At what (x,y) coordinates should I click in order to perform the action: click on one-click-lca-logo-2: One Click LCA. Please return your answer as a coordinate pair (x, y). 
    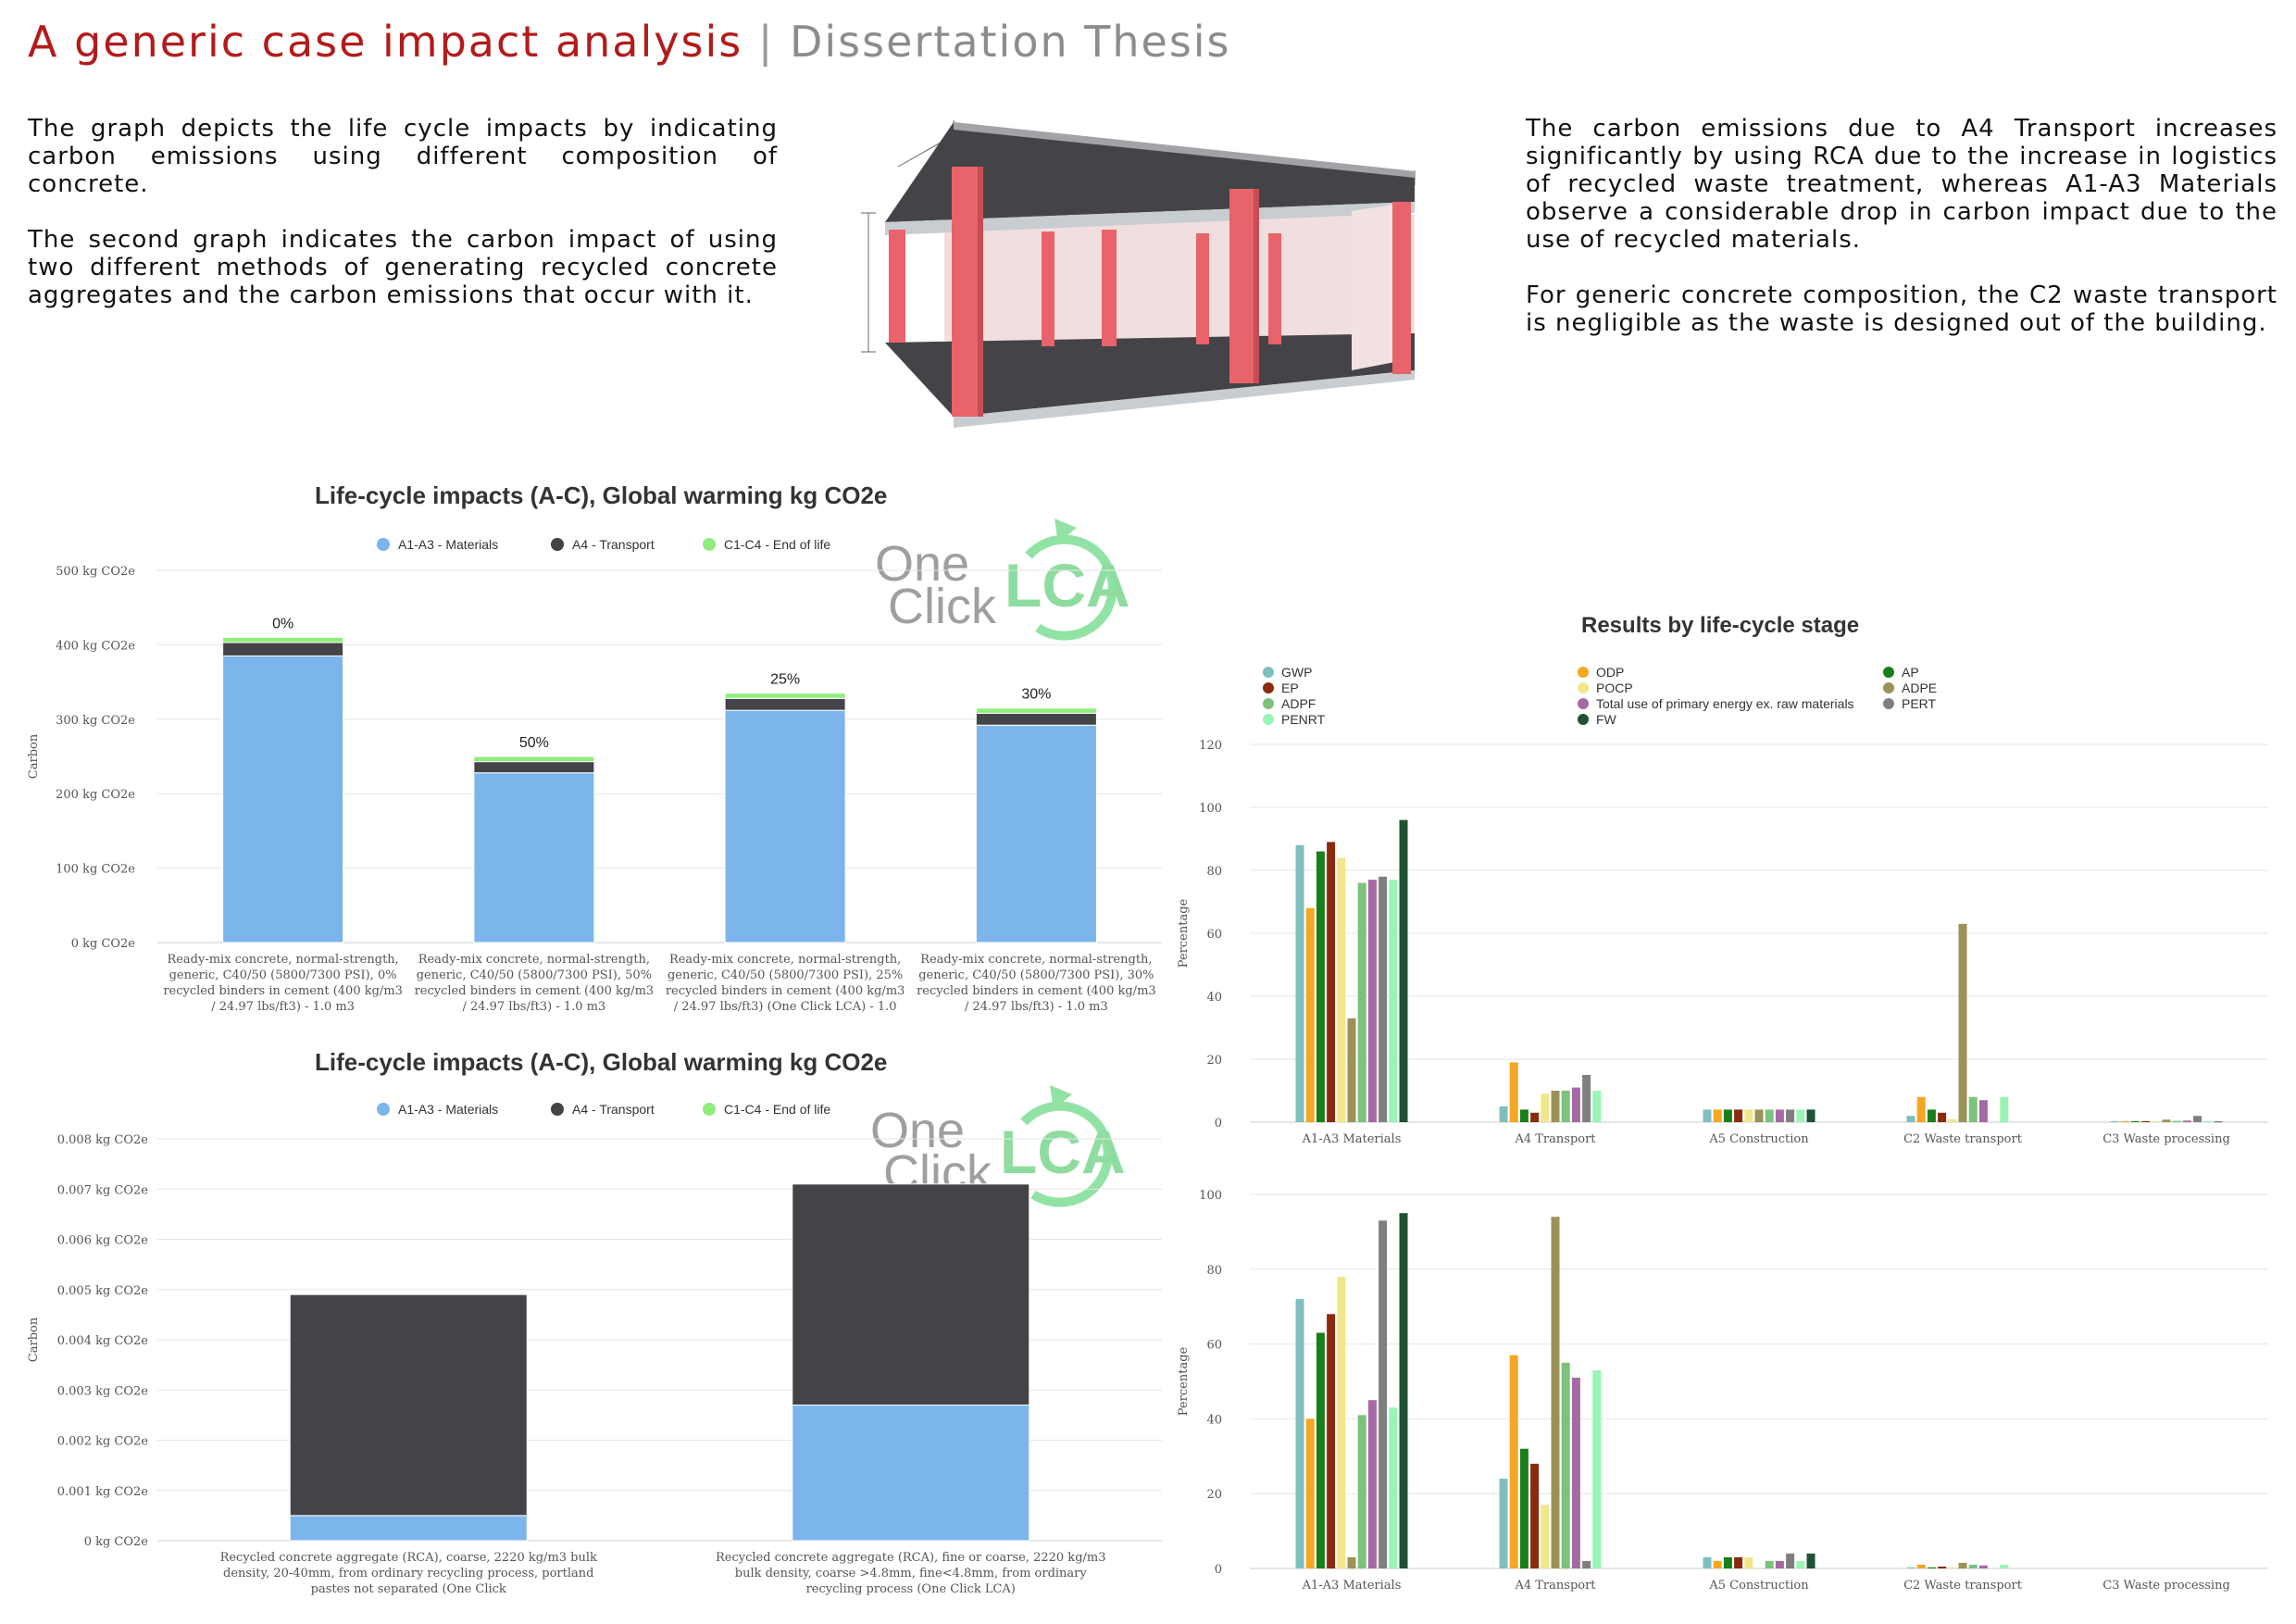
    Looking at the image, I should click on (999, 1150).